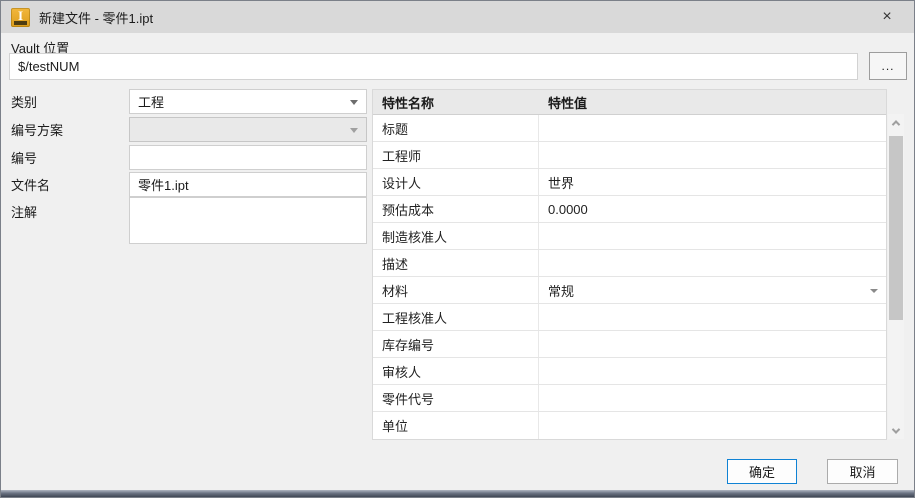 This screenshot has width=915, height=498. I want to click on property-name: 库存编号, so click(456, 344).